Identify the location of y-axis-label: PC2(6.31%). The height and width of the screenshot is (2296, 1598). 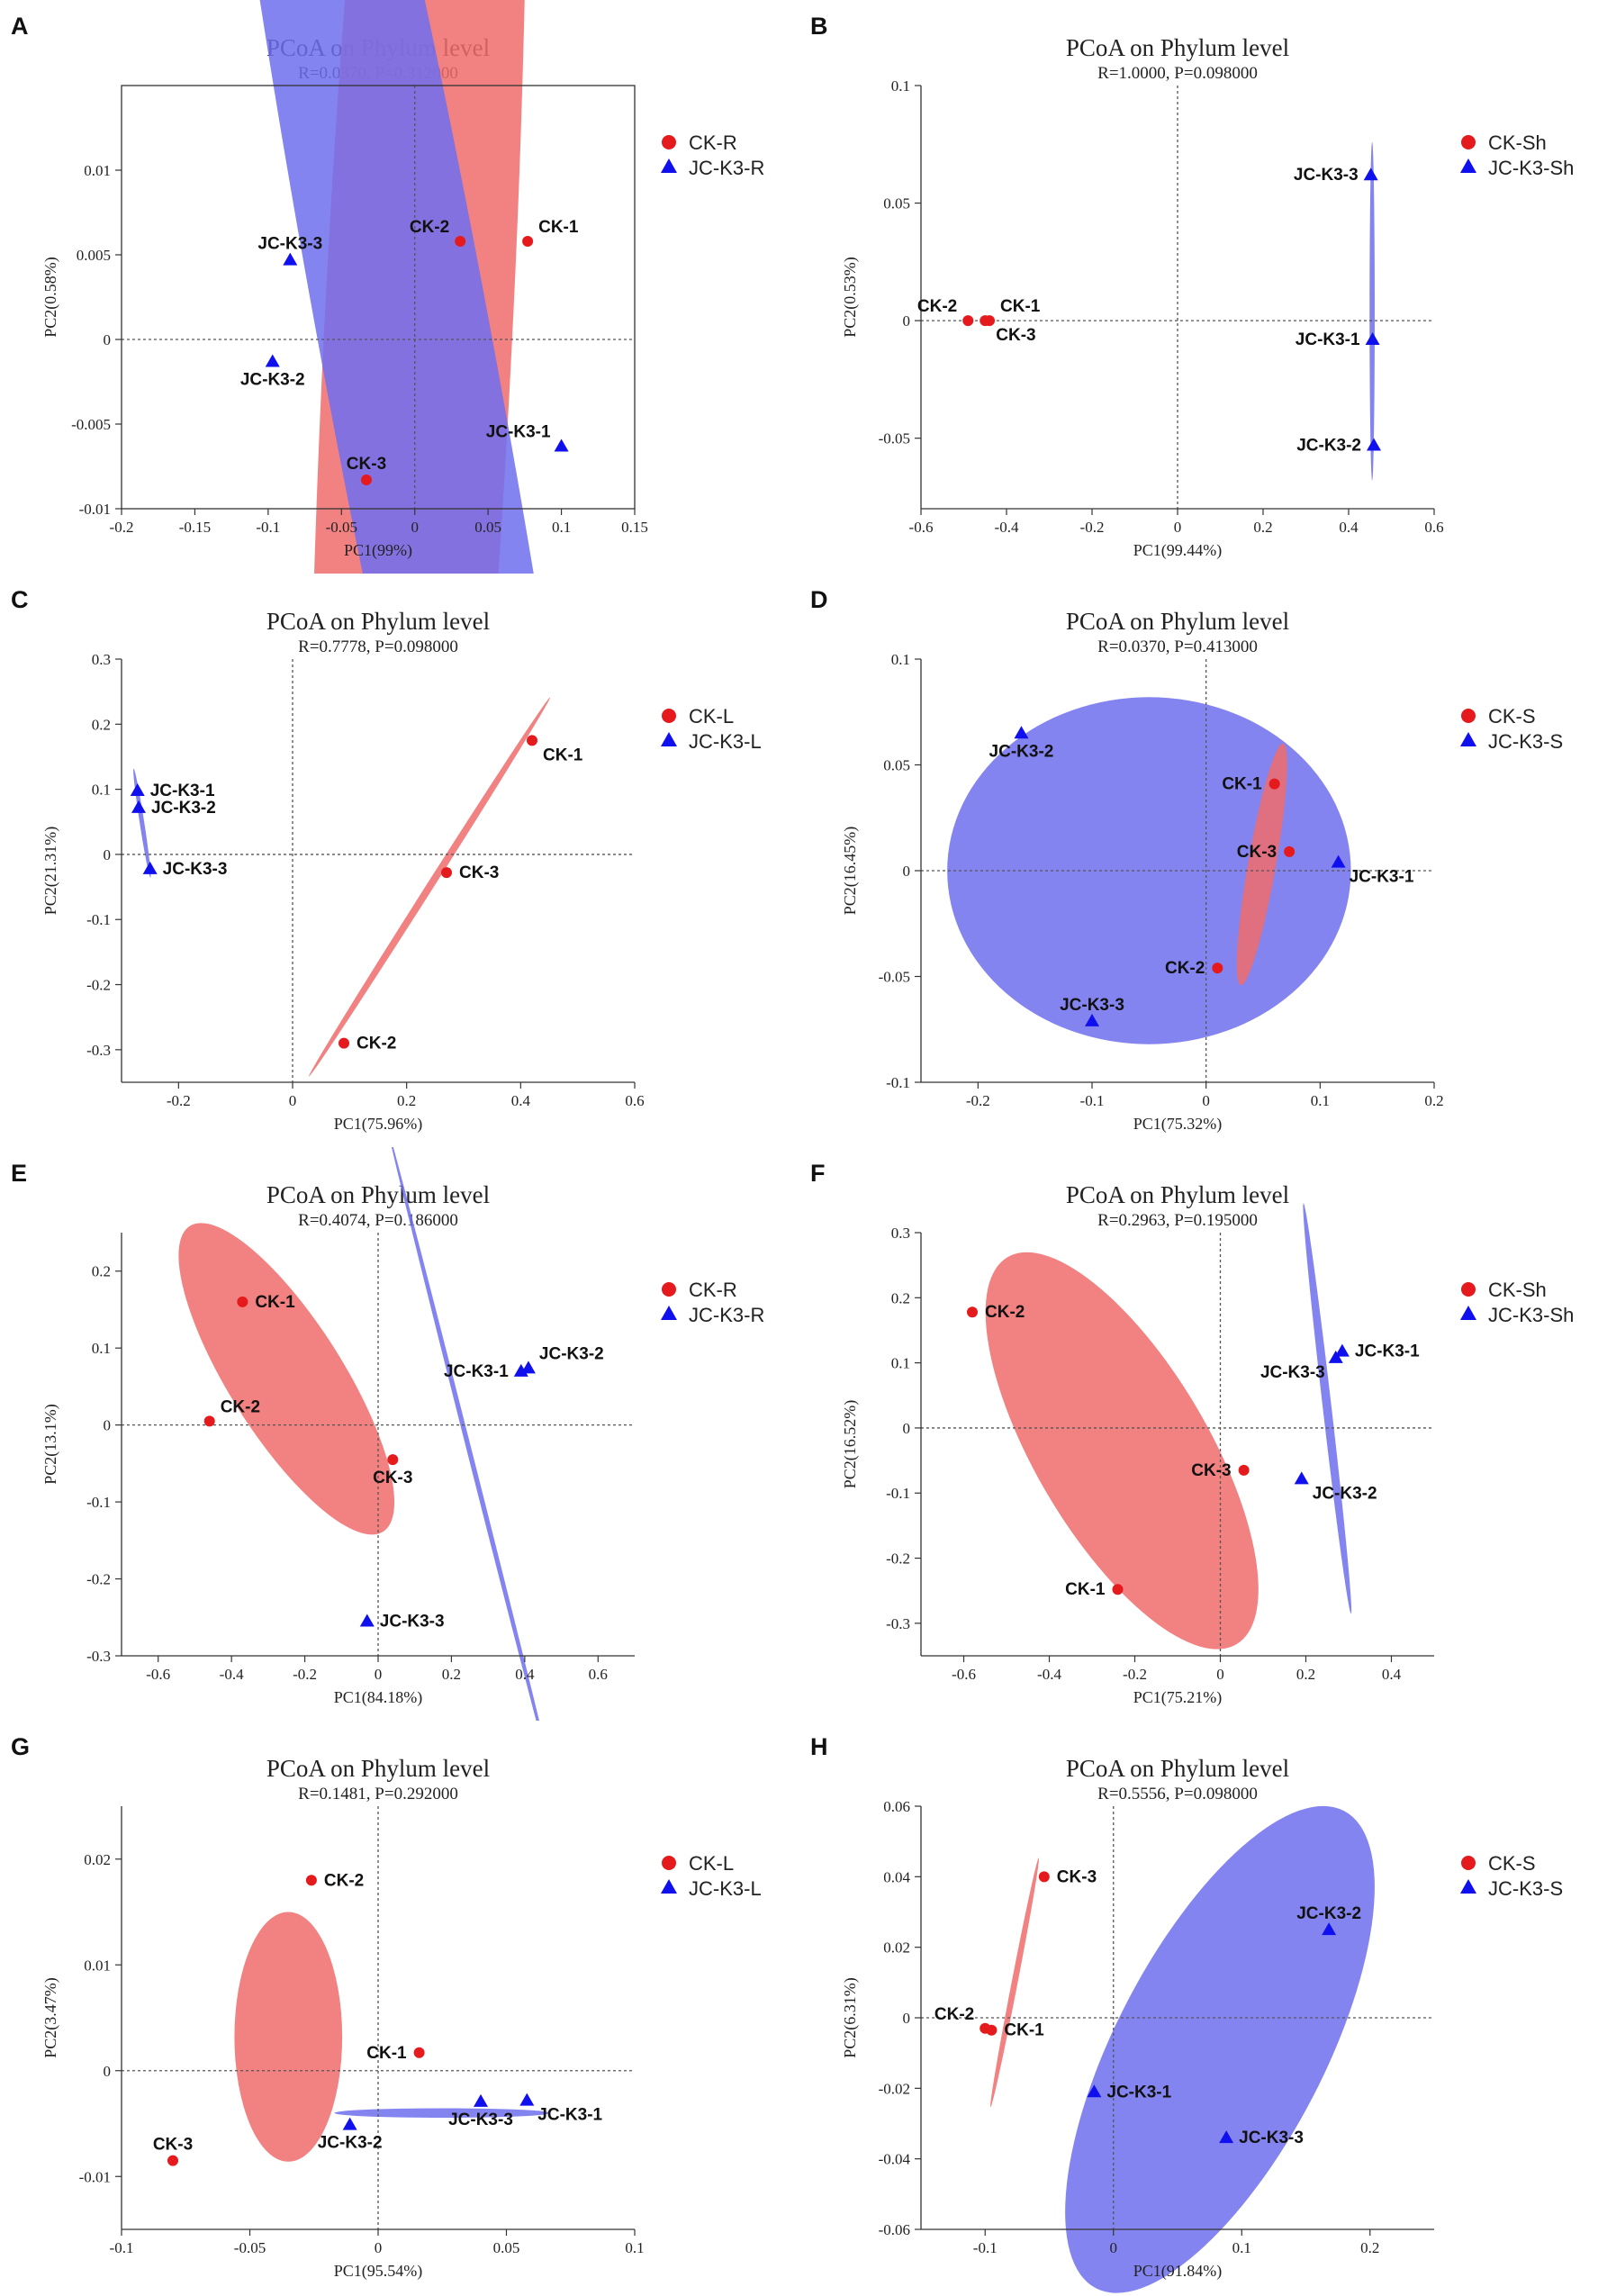
(850, 2017).